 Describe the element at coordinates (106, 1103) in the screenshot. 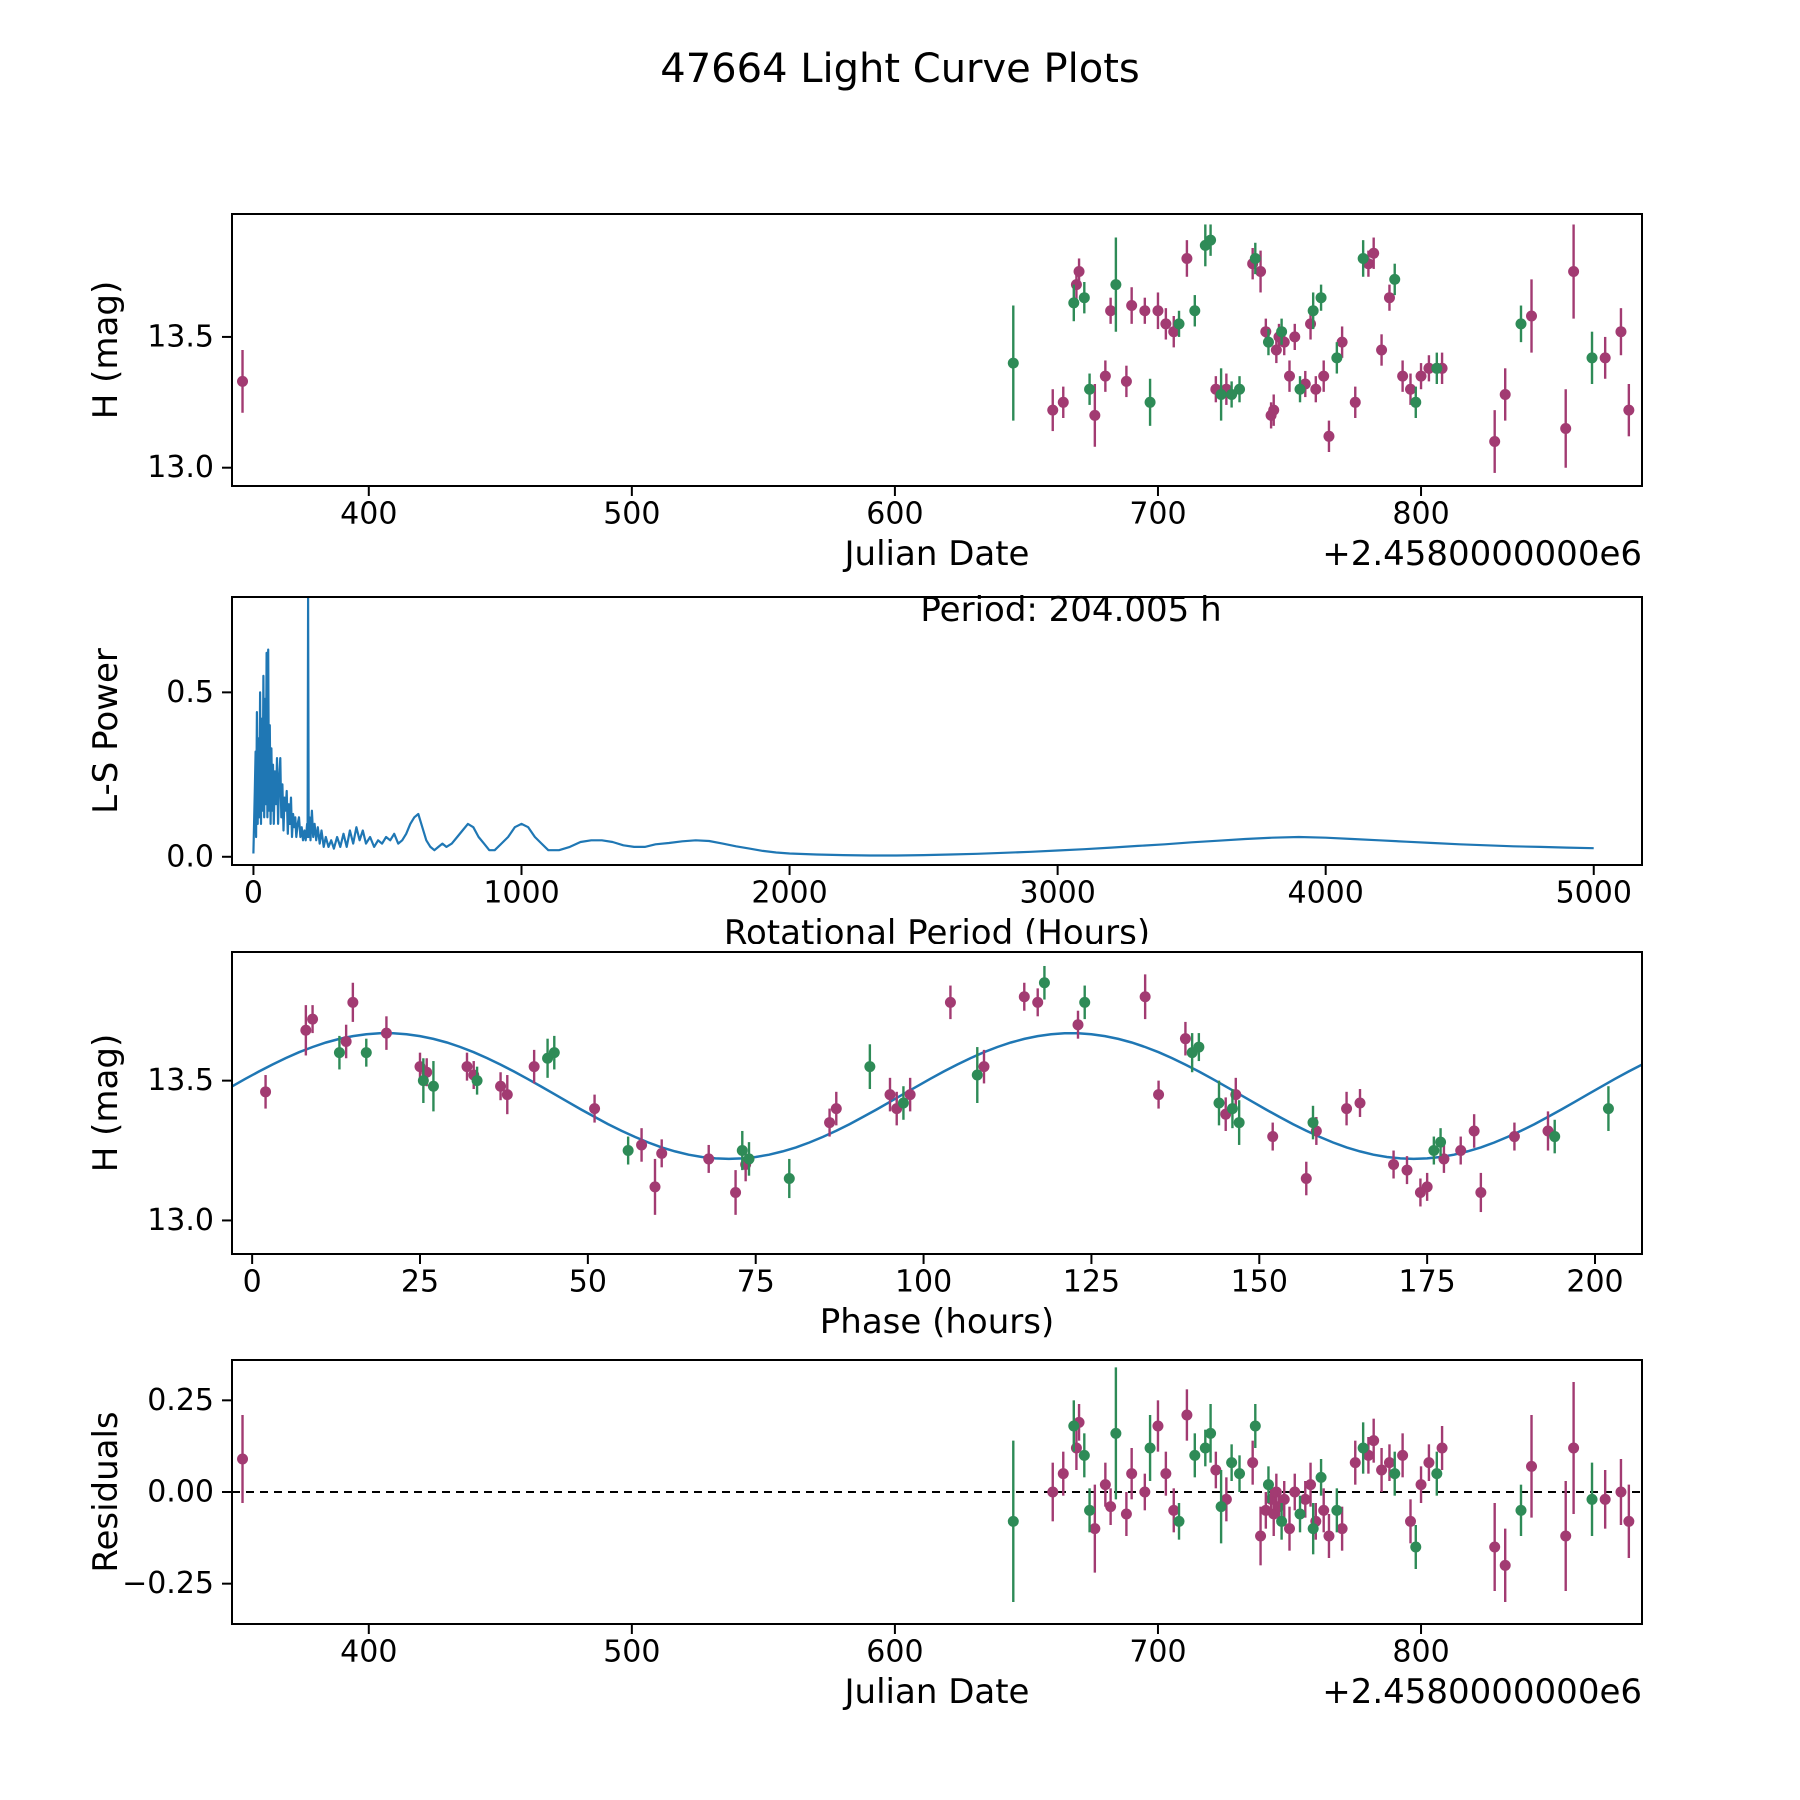

I see `phased-lightcurve-ylabel: H (mag)` at that location.